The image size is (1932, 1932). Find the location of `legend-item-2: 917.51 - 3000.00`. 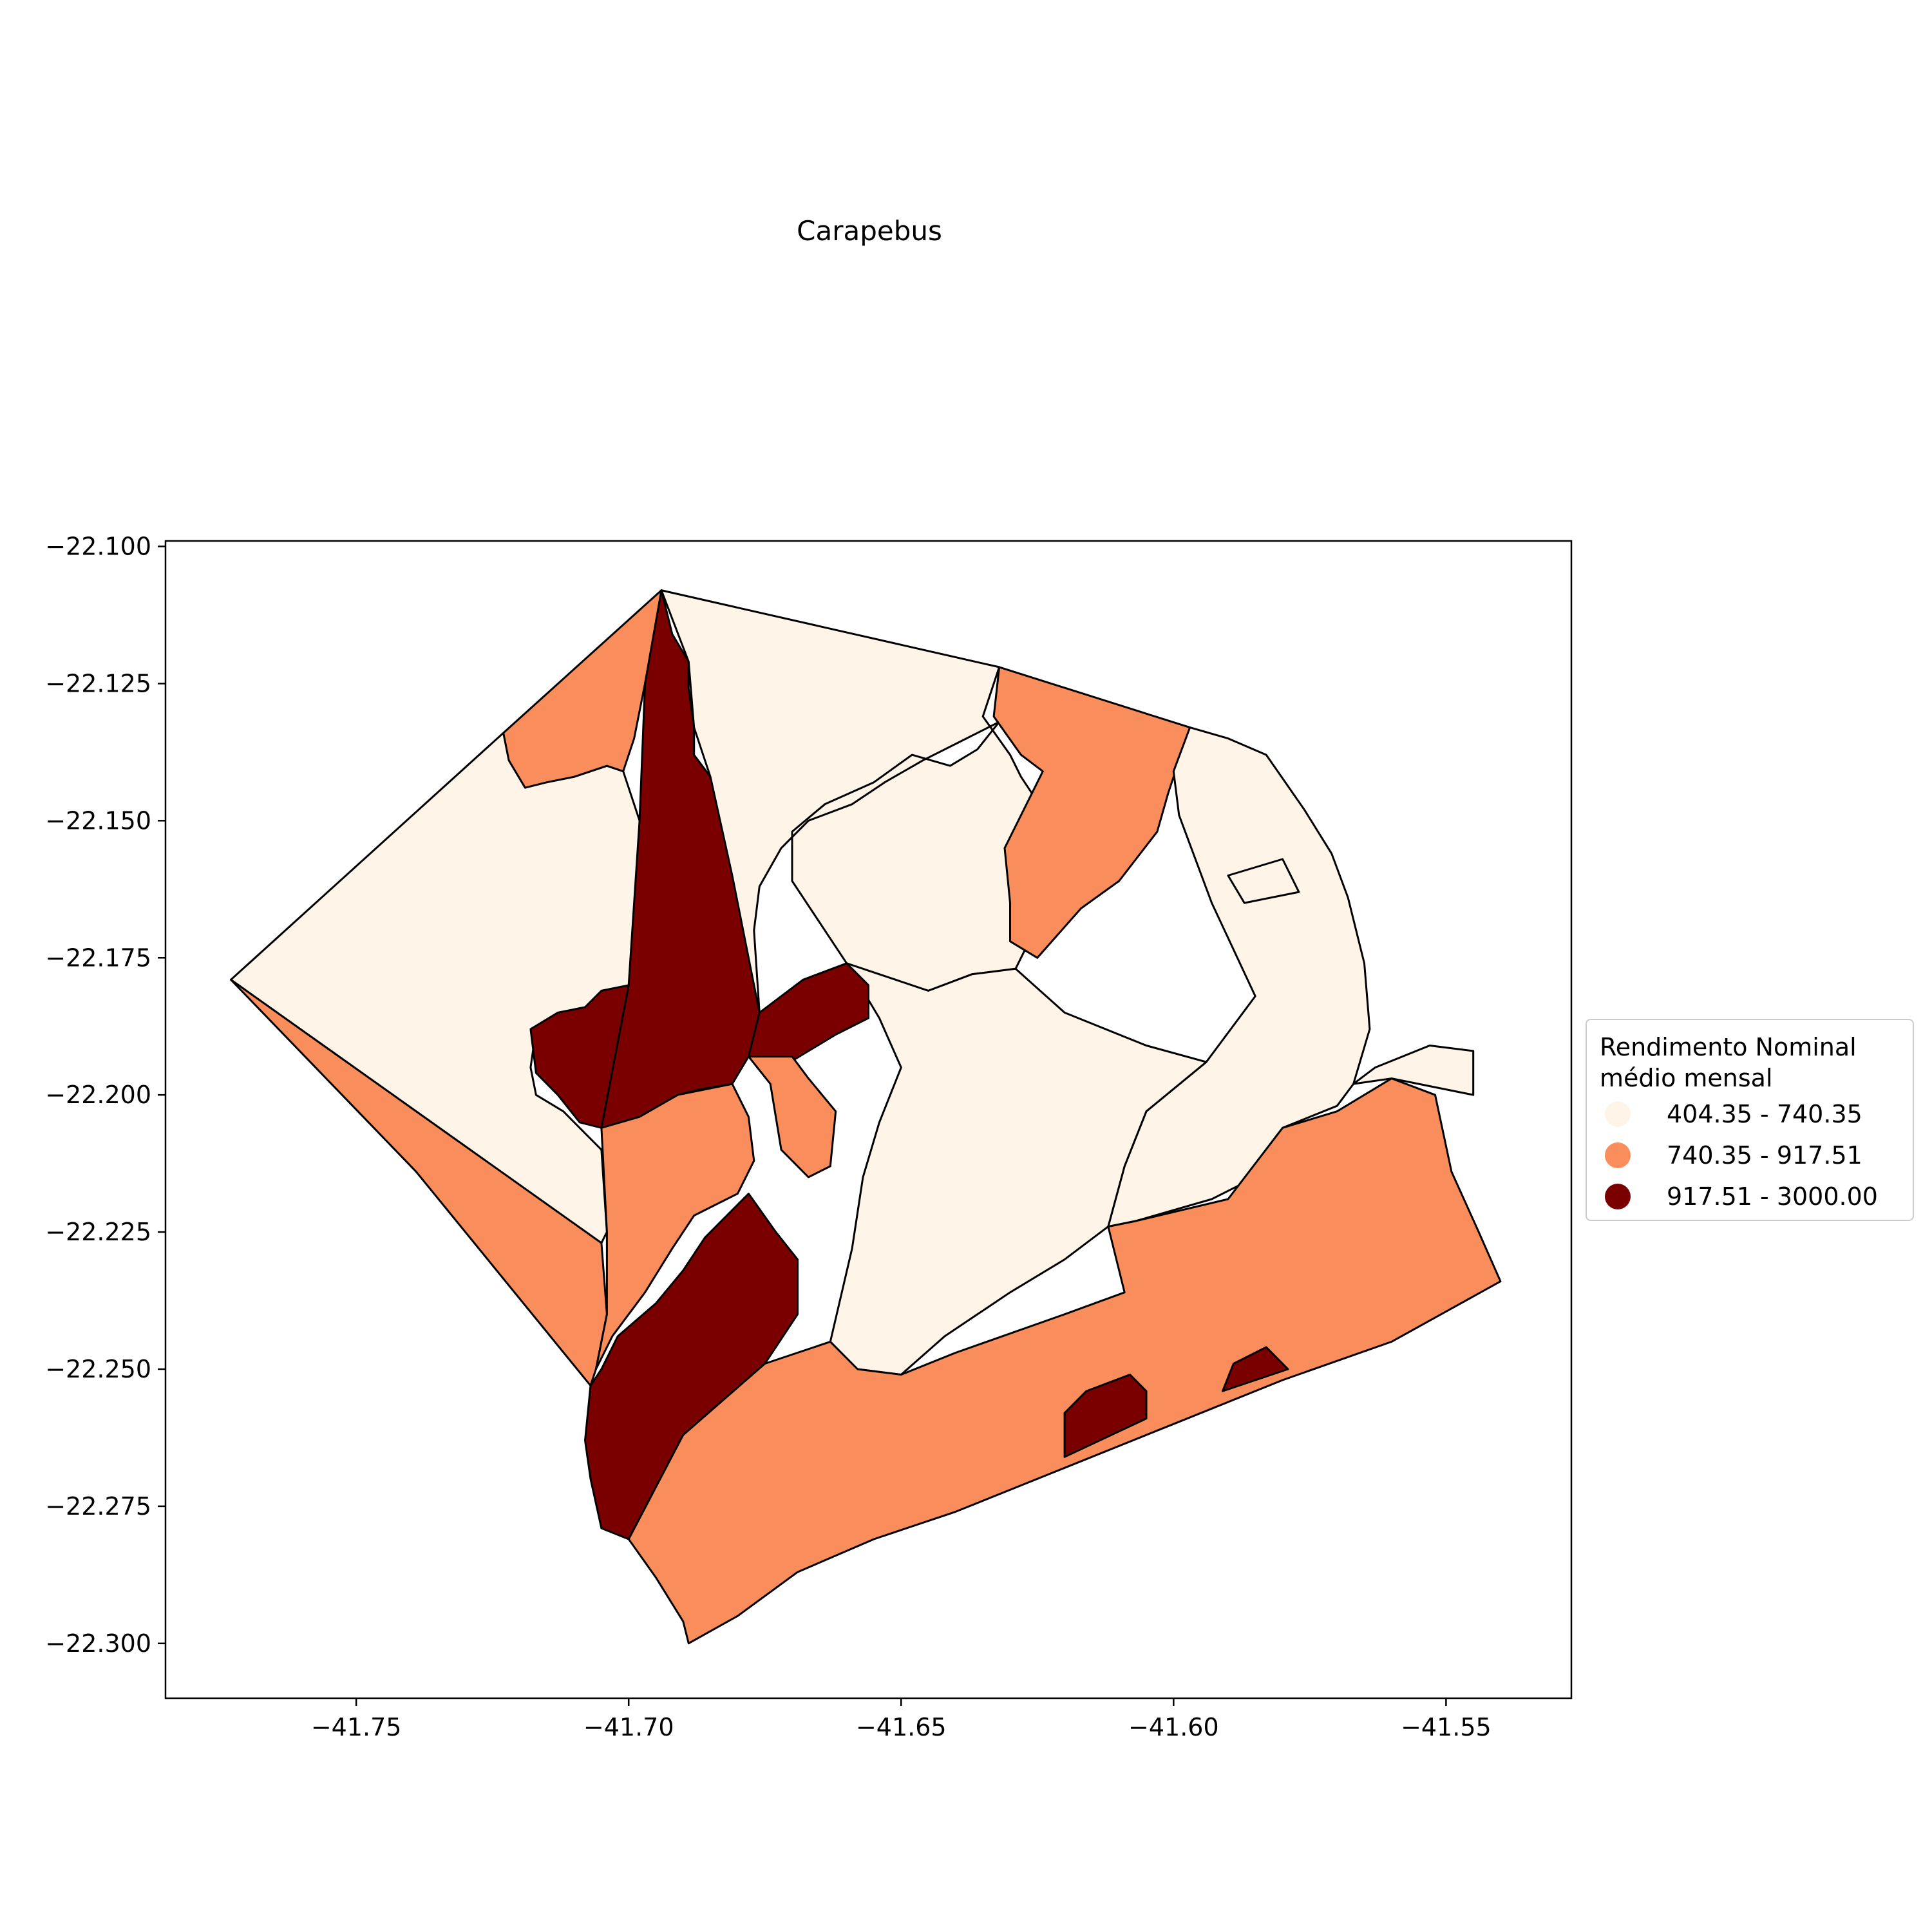

legend-item-2: 917.51 - 3000.00 is located at coordinates (1750, 1196).